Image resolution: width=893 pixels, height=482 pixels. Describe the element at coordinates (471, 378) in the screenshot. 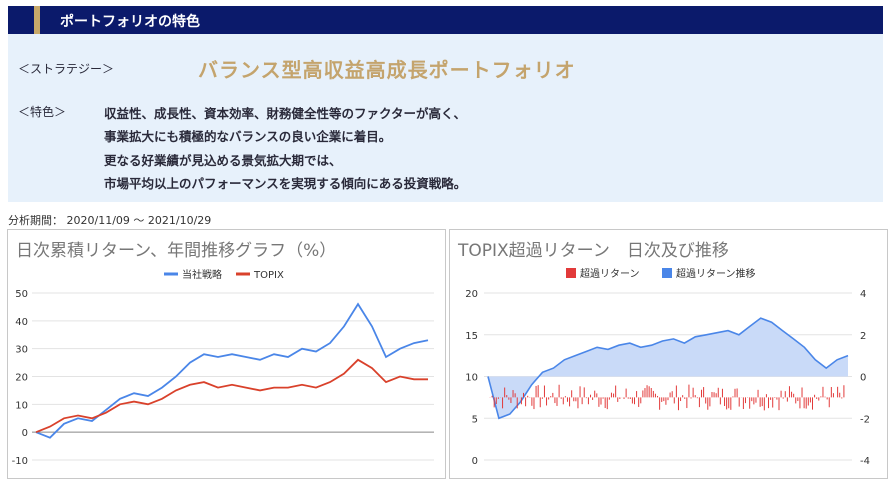

I see `y-tick-label-left: 10` at that location.